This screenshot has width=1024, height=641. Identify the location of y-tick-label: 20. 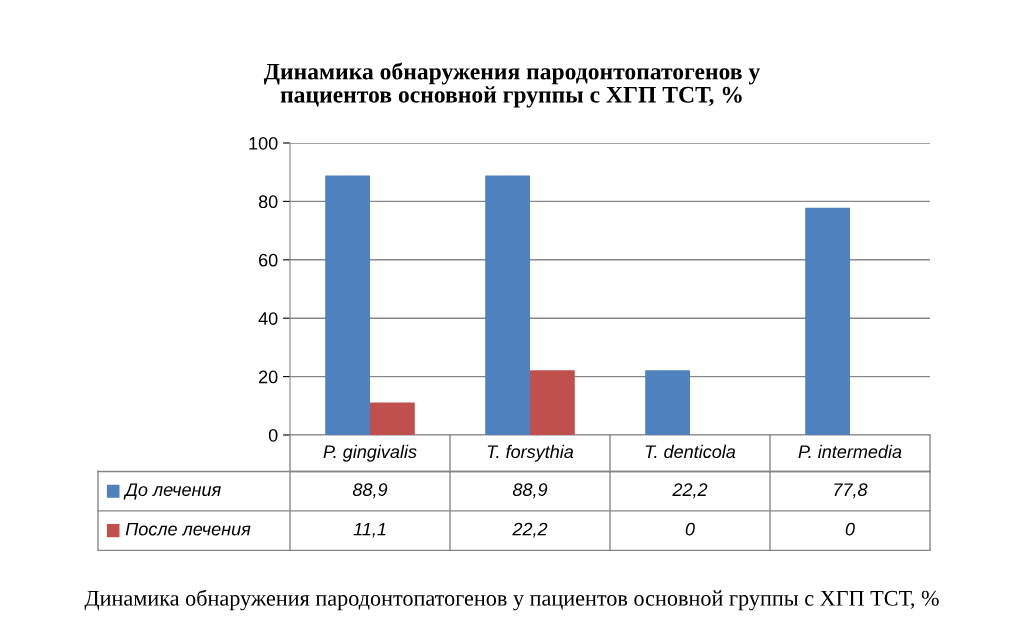
(268, 377).